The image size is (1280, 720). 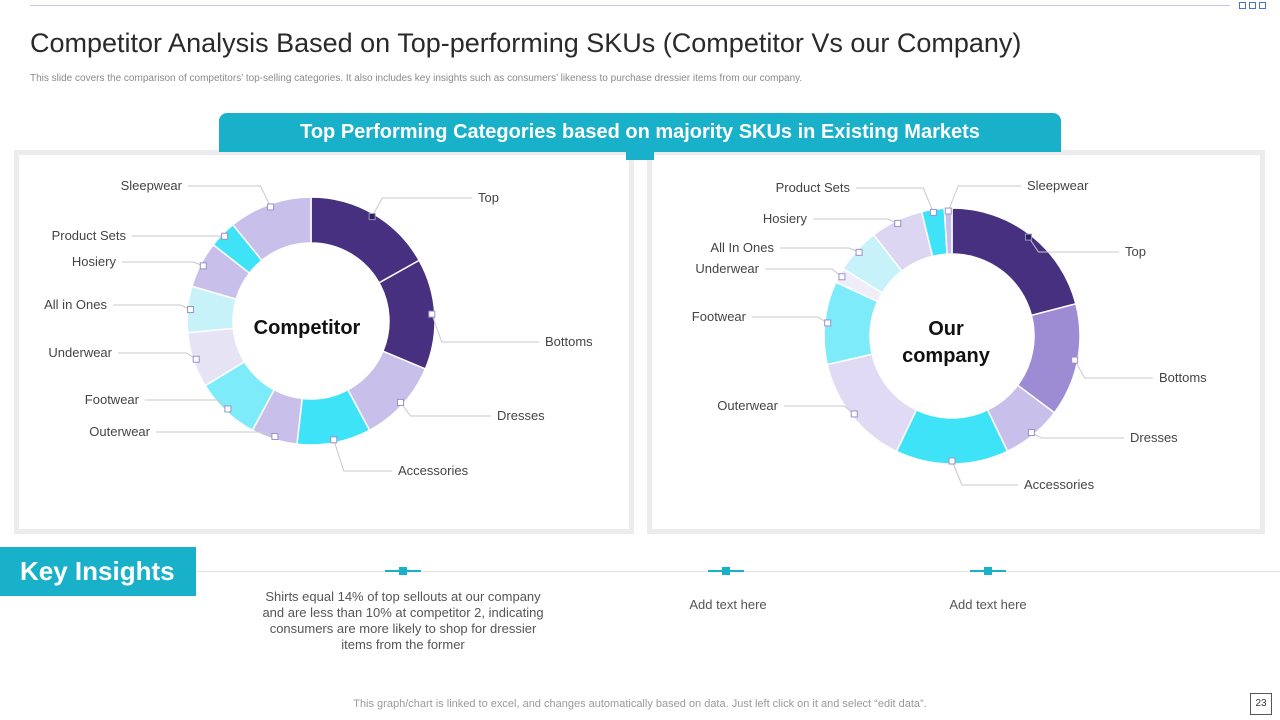 What do you see at coordinates (872, 403) in the screenshot?
I see `donut-slice-outerwear` at bounding box center [872, 403].